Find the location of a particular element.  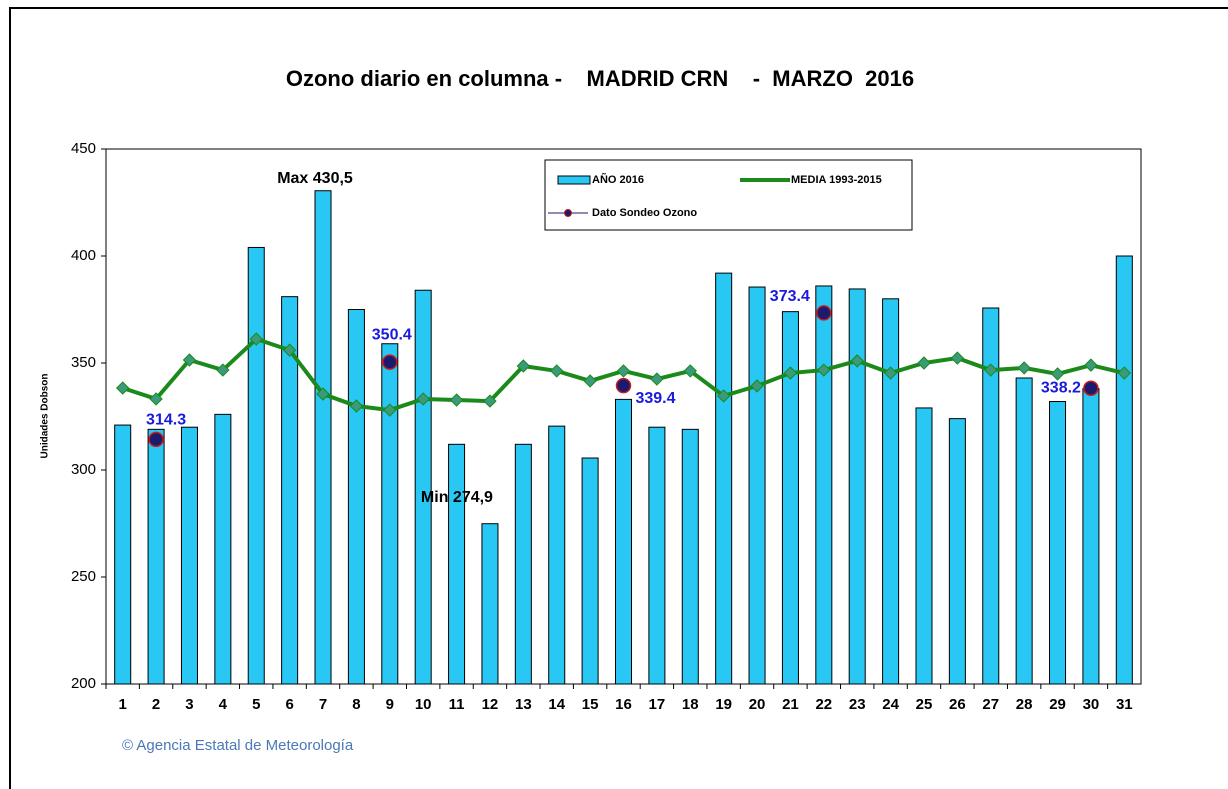

x-tick-label: 2 is located at coordinates (156, 704).